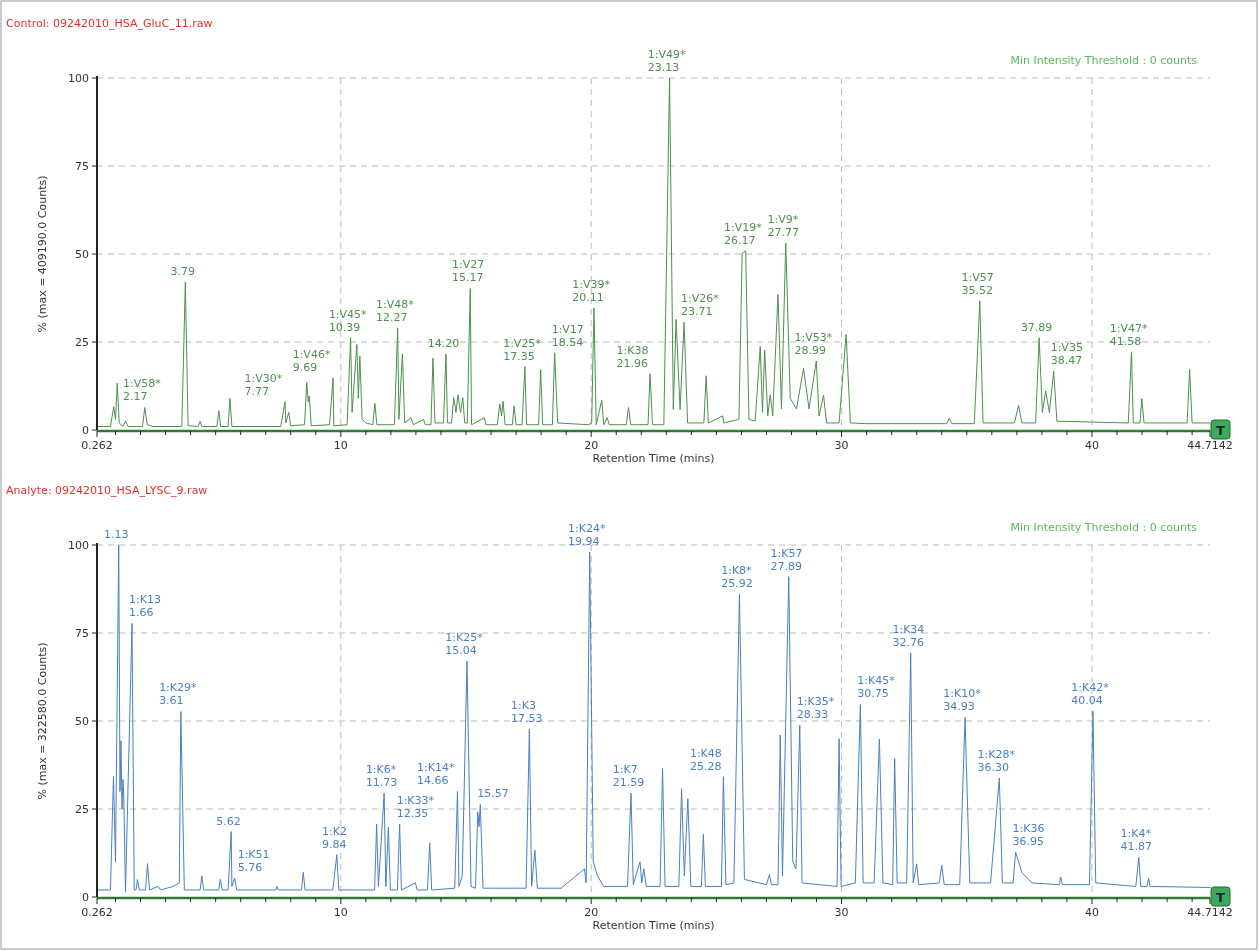 The image size is (1259, 951). What do you see at coordinates (632, 356) in the screenshot?
I see `annotation: 1:K38 21.96` at bounding box center [632, 356].